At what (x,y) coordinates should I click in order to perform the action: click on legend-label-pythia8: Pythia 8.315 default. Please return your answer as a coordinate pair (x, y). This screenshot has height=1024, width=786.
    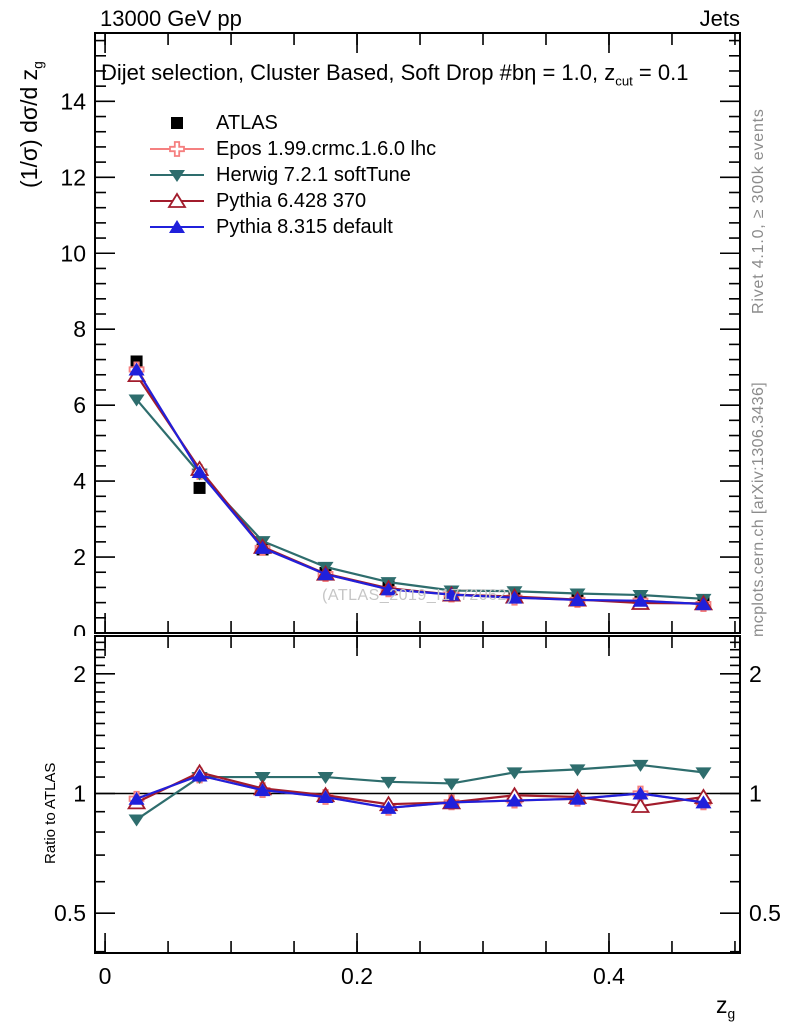
    Looking at the image, I should click on (304, 226).